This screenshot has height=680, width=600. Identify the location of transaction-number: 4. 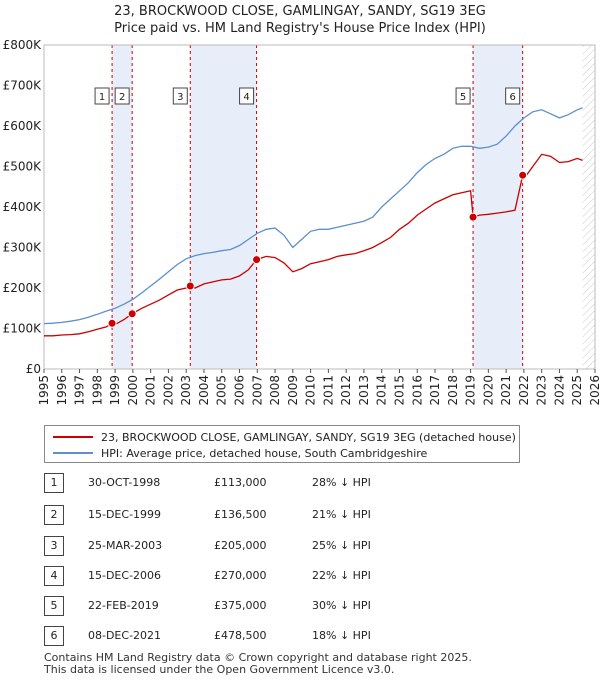
(54, 576).